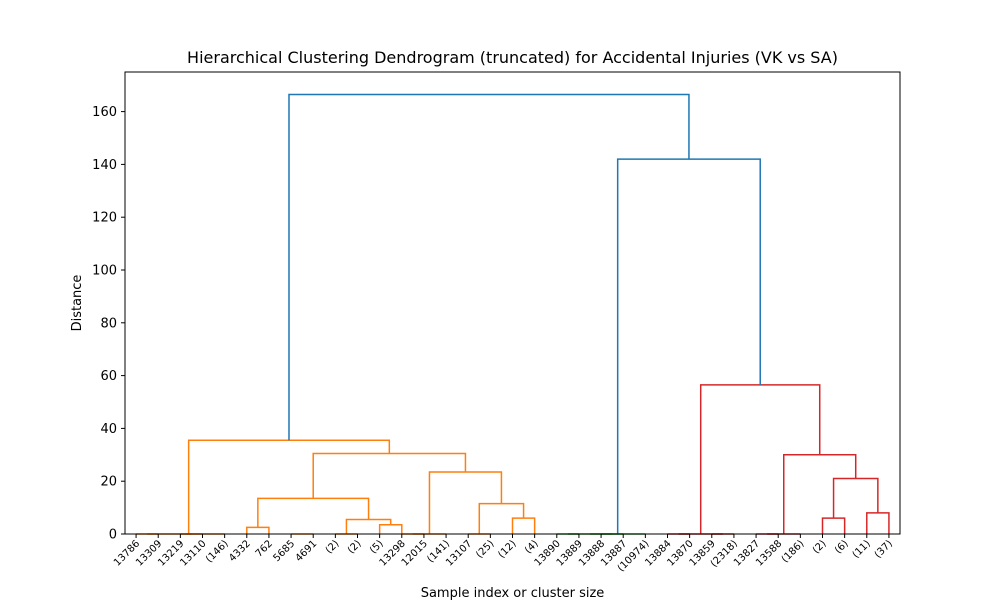 This screenshot has height=604, width=1000. I want to click on leaf-label: (12), so click(507, 549).